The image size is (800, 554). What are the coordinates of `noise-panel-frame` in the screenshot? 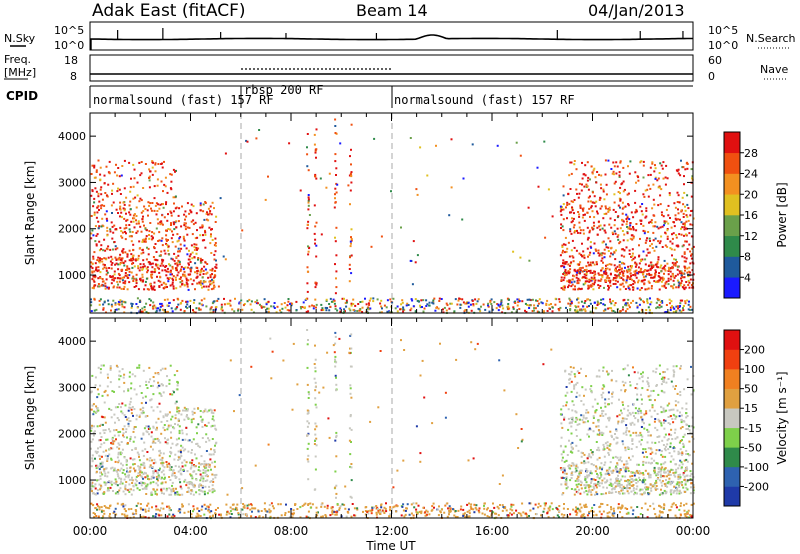 It's located at (391, 36).